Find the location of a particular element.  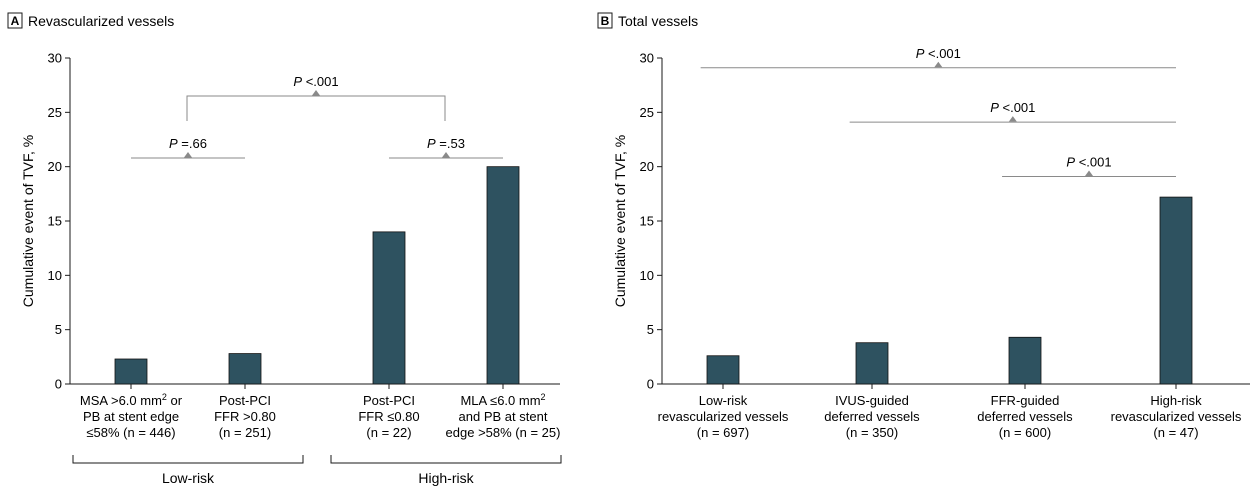

category-label: FFR ≤0.80 is located at coordinates (388, 416).